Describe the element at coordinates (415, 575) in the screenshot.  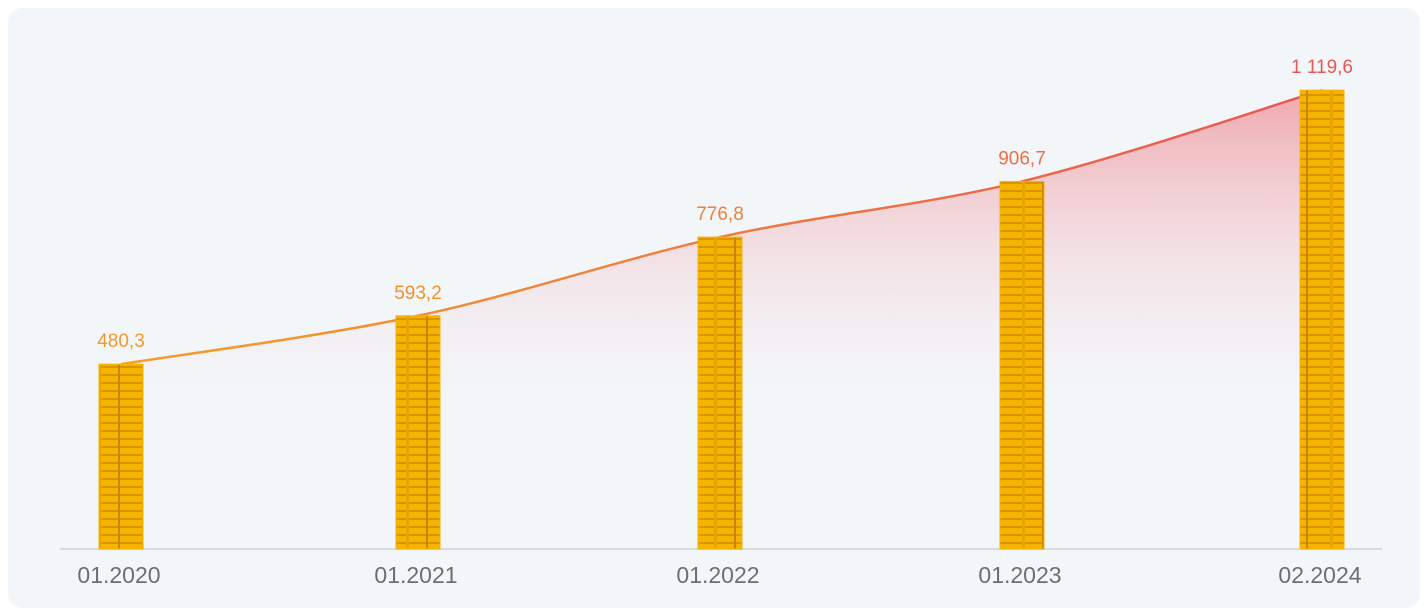
I see `x-tick-label: 01.2021` at that location.